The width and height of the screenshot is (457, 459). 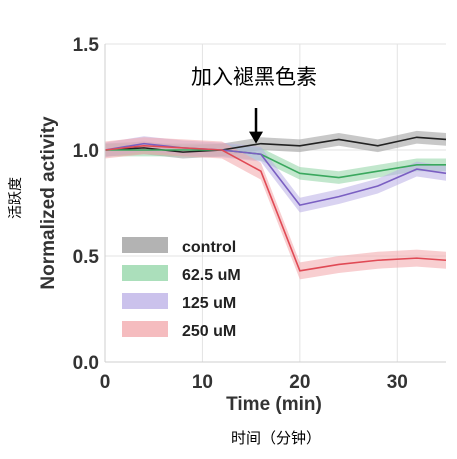 What do you see at coordinates (105, 382) in the screenshot?
I see `x-tick-label: 0` at bounding box center [105, 382].